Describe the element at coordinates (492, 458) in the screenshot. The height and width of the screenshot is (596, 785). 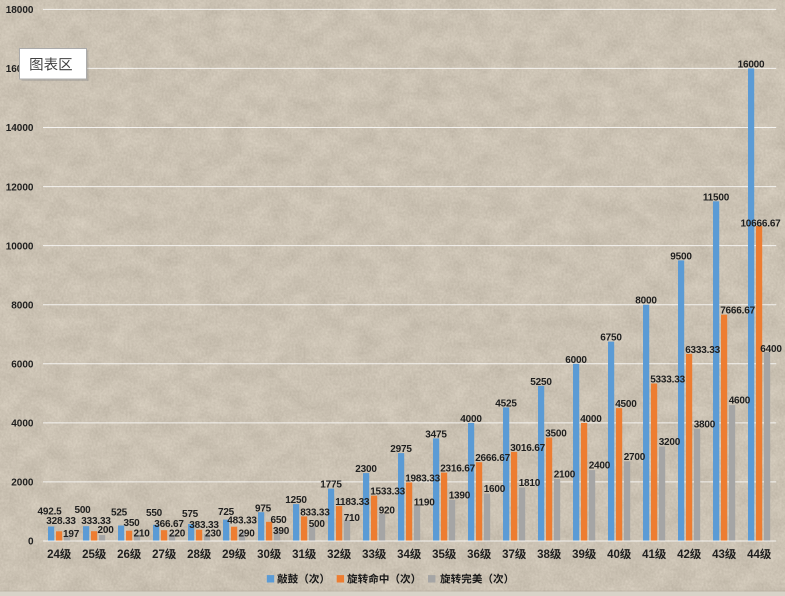
I see `svg-text: 2666.67` at that location.